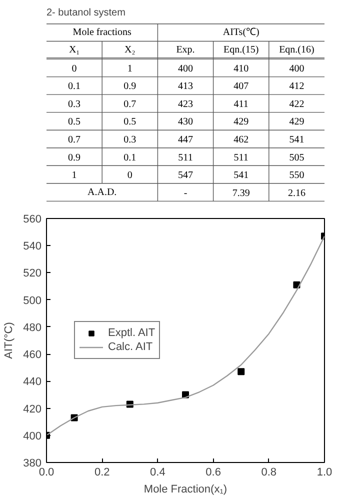 The image size is (338, 502). I want to click on y-tick-label: 560, so click(32, 220).